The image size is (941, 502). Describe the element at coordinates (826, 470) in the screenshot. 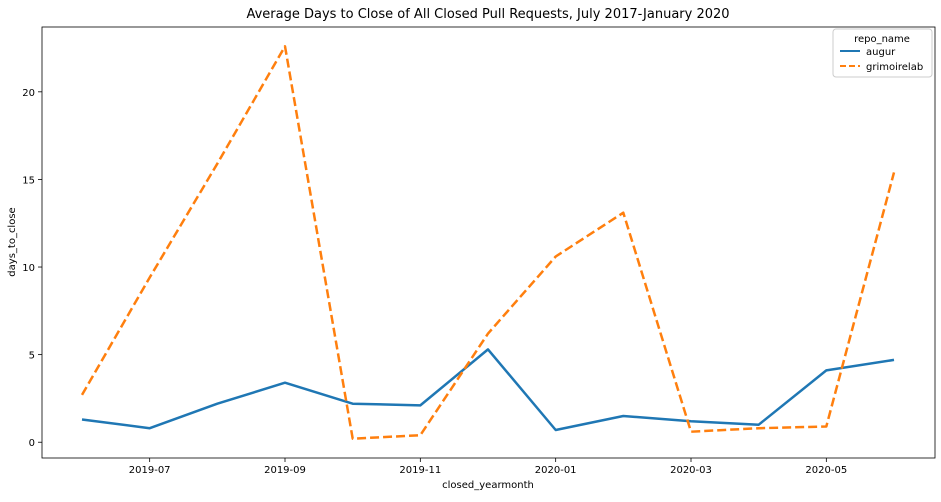

I see `x-tick-label: 2020-05` at that location.